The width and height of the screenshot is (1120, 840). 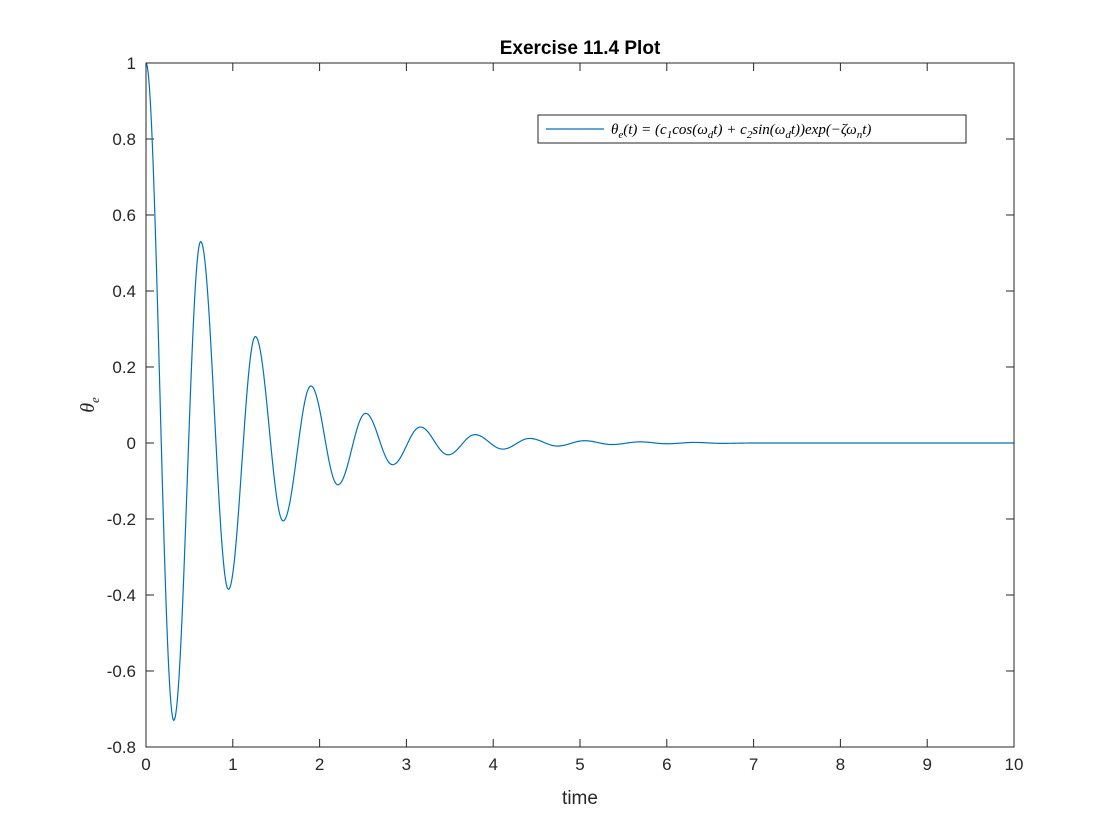 What do you see at coordinates (124, 367) in the screenshot?
I see `y-tick-label: 0.2` at bounding box center [124, 367].